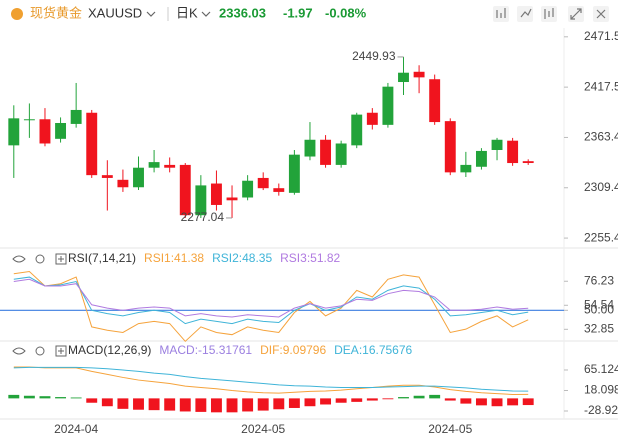 The width and height of the screenshot is (618, 442). What do you see at coordinates (17, 14) in the screenshot?
I see `logo` at bounding box center [17, 14].